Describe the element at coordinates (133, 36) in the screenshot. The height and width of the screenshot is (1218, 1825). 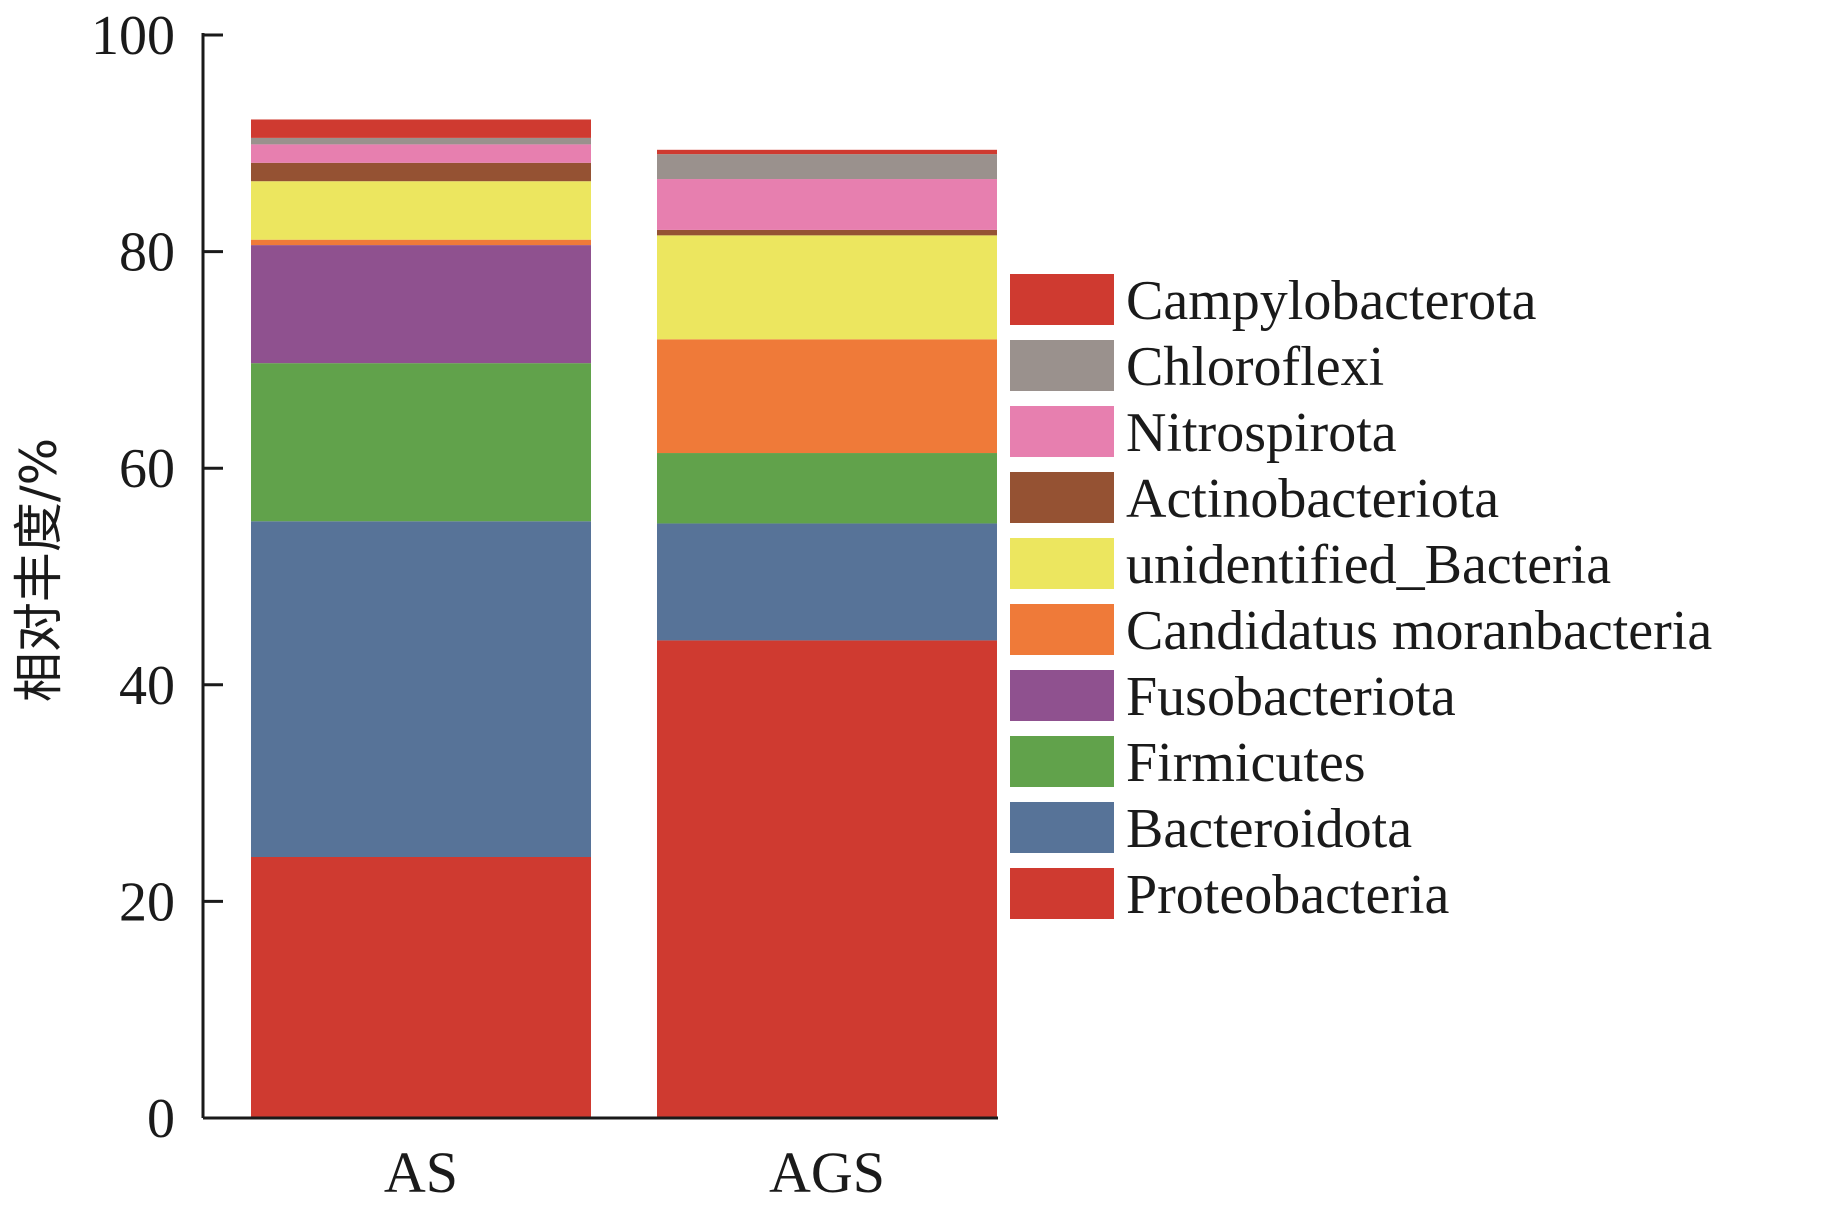
I see `y-tick-label-100: 100` at that location.